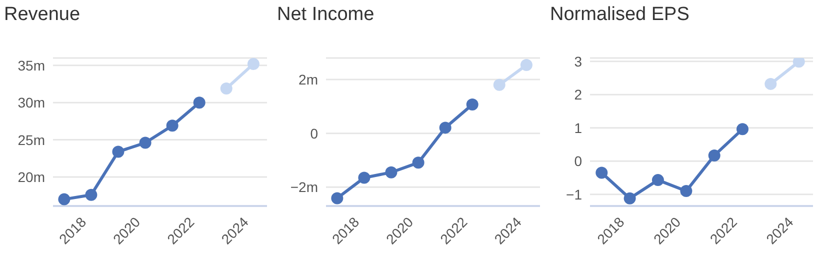 Image resolution: width=819 pixels, height=262 pixels. Describe the element at coordinates (578, 61) in the screenshot. I see `y-tick-label: 3` at that location.